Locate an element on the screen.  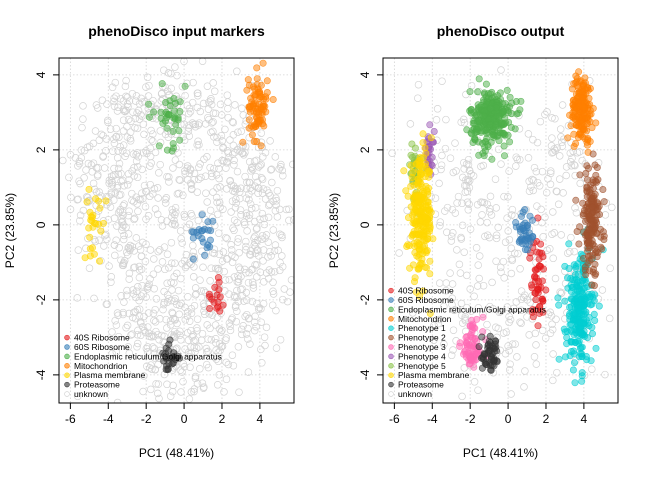
legend-label-40s-ribosome: 40S Ribosome is located at coordinates (102, 338).